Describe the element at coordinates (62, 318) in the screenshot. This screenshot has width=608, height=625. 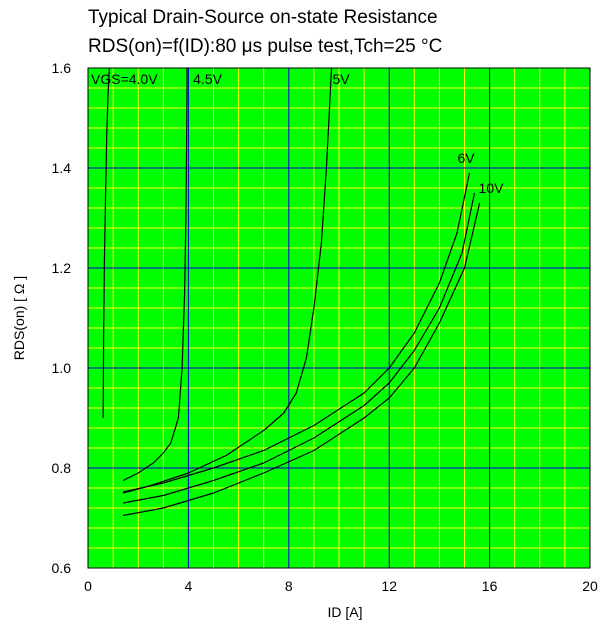
I see `y-axis-ticks: 0.6 0.8 1.0 1.2 1.4 1.6` at that location.